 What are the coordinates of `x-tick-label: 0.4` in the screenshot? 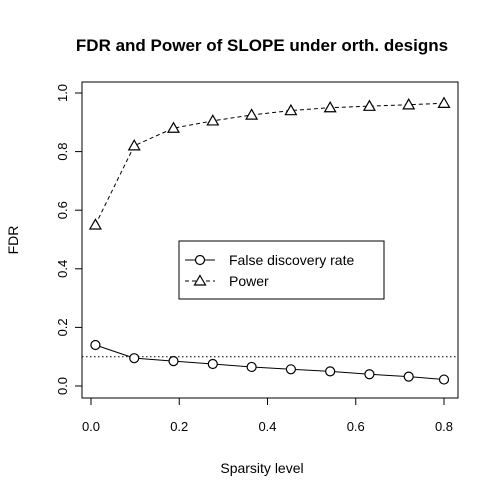 It's located at (267, 426).